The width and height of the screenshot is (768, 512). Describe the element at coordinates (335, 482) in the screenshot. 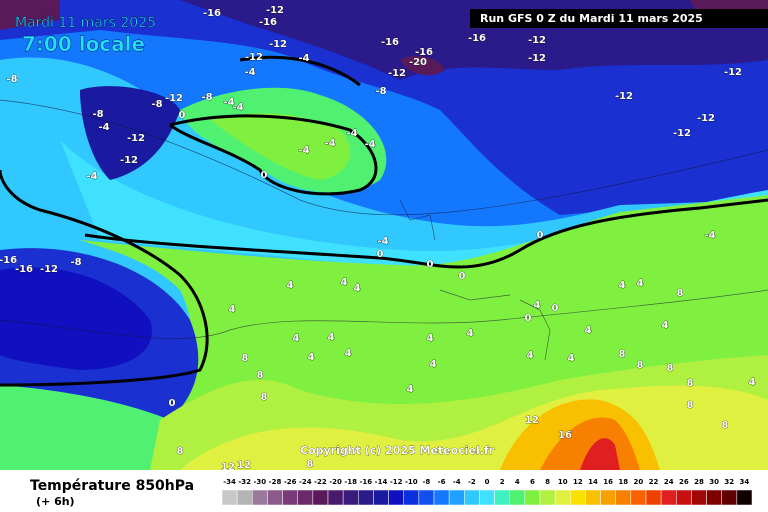

I see `scale-label: -20` at that location.